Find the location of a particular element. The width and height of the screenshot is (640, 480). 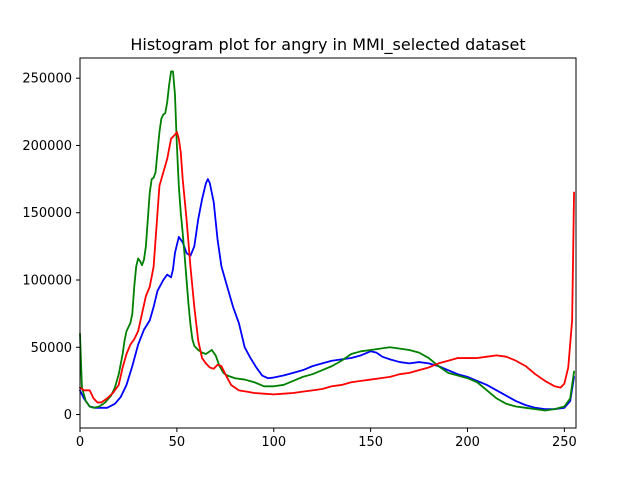

y-tick-label: 50000 is located at coordinates (51, 348).